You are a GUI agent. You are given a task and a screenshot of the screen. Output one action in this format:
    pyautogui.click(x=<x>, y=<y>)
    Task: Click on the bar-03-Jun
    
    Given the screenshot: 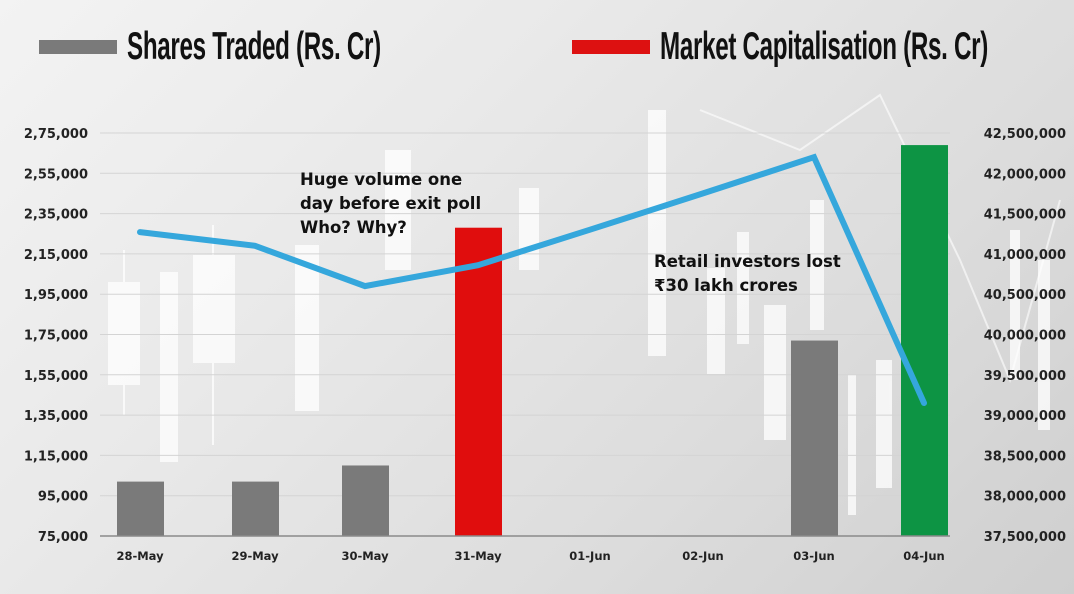 What is the action you would take?
    pyautogui.click(x=814, y=438)
    